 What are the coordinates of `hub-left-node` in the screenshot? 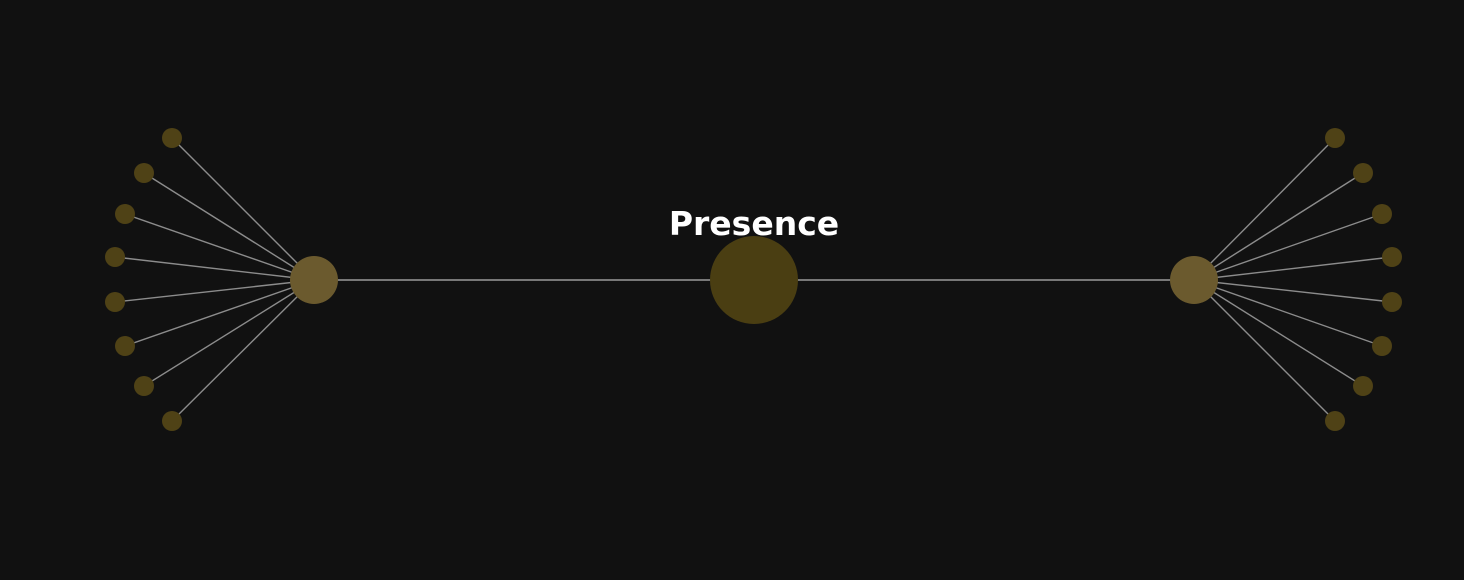 It's located at (314, 280).